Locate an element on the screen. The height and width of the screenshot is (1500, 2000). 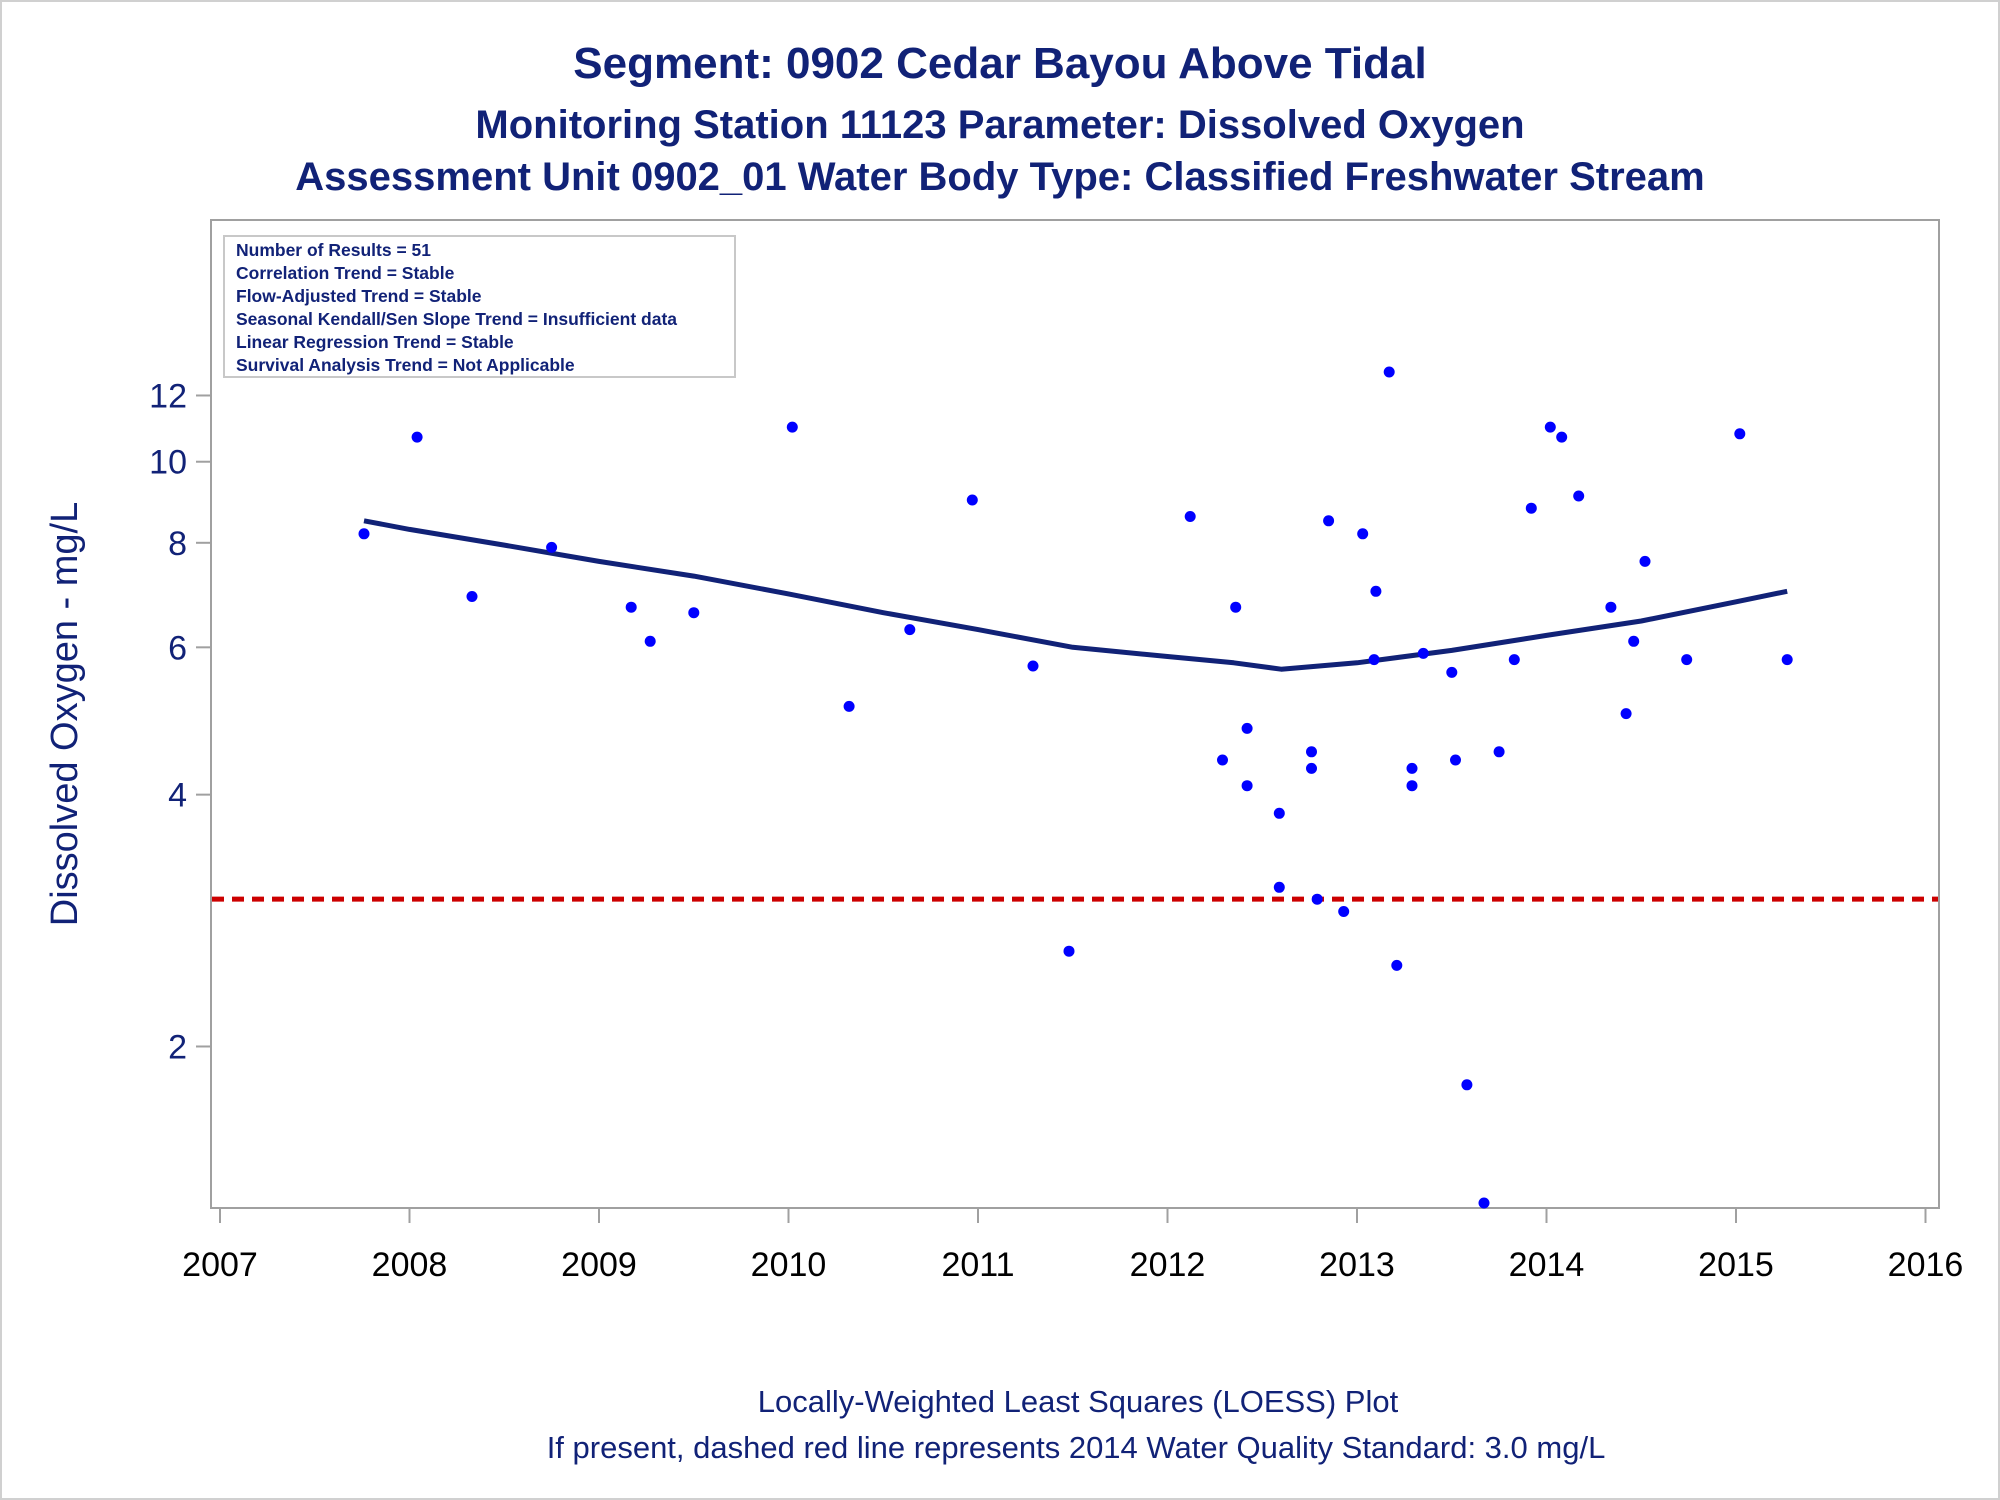
x-tick-label-2009: 2009 is located at coordinates (599, 1265).